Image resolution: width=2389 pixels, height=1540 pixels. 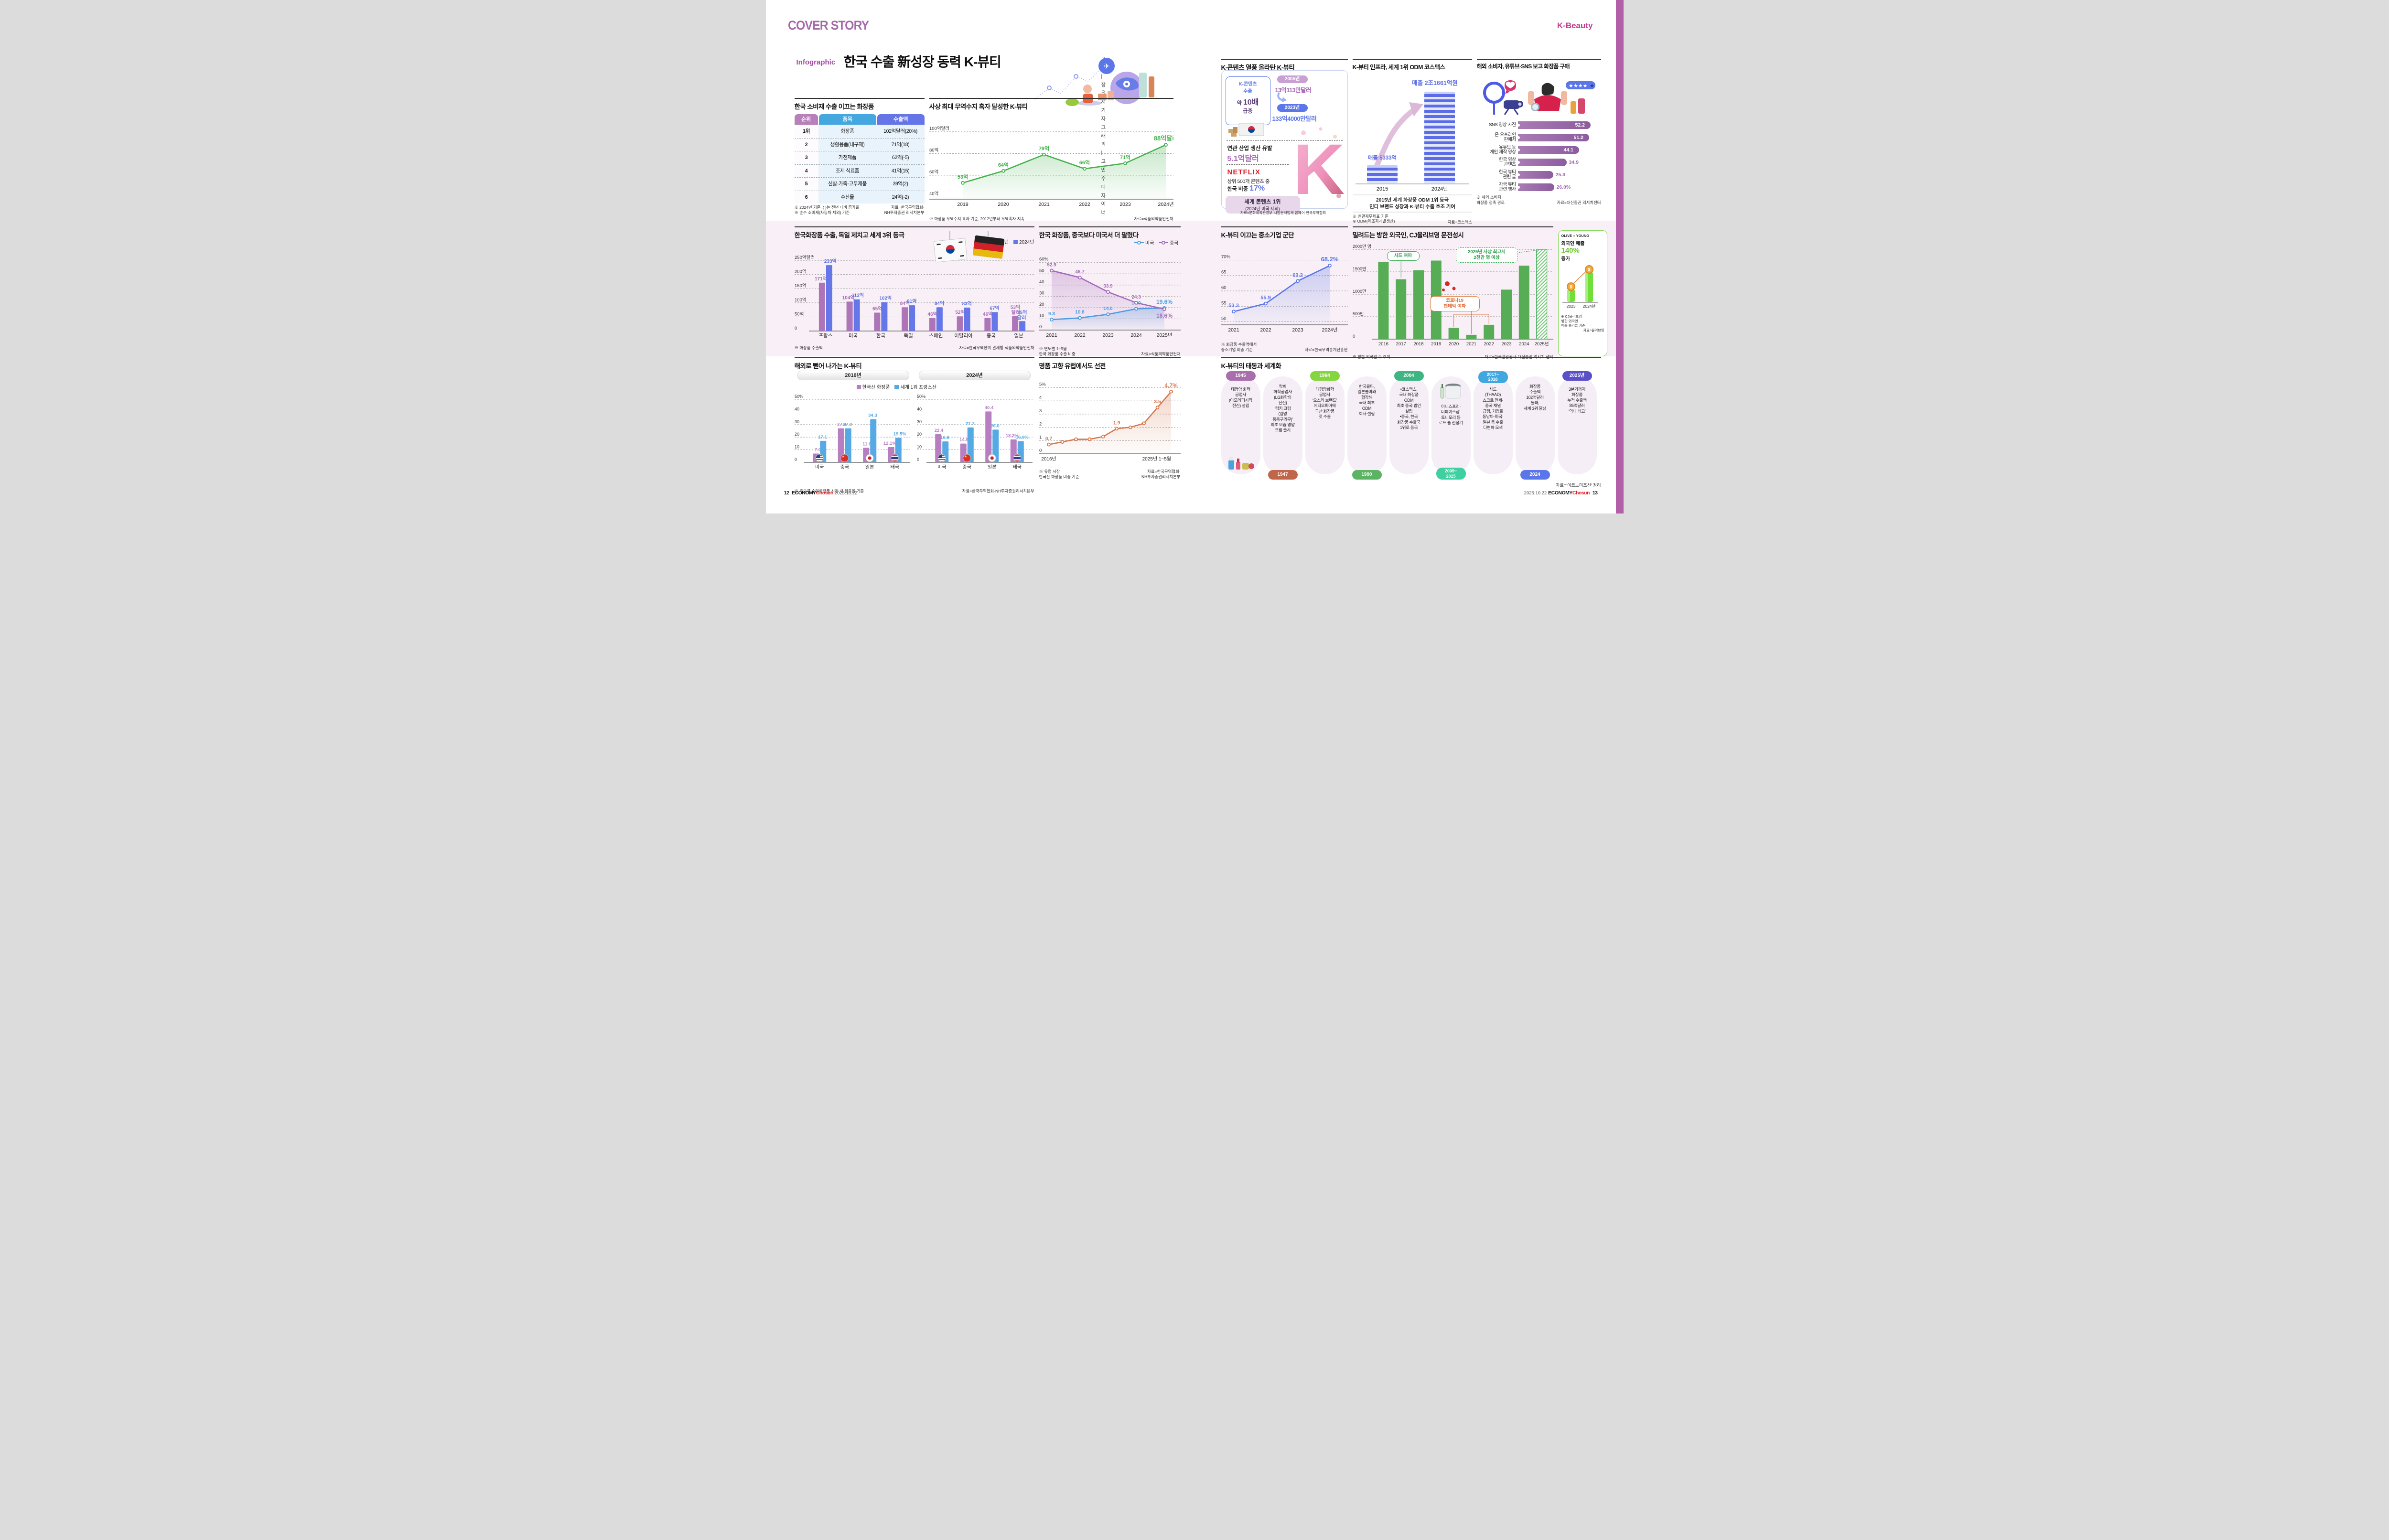 I want to click on timeline-source: 자료=‘이코노미조선’ 정리, so click(x=1578, y=485).